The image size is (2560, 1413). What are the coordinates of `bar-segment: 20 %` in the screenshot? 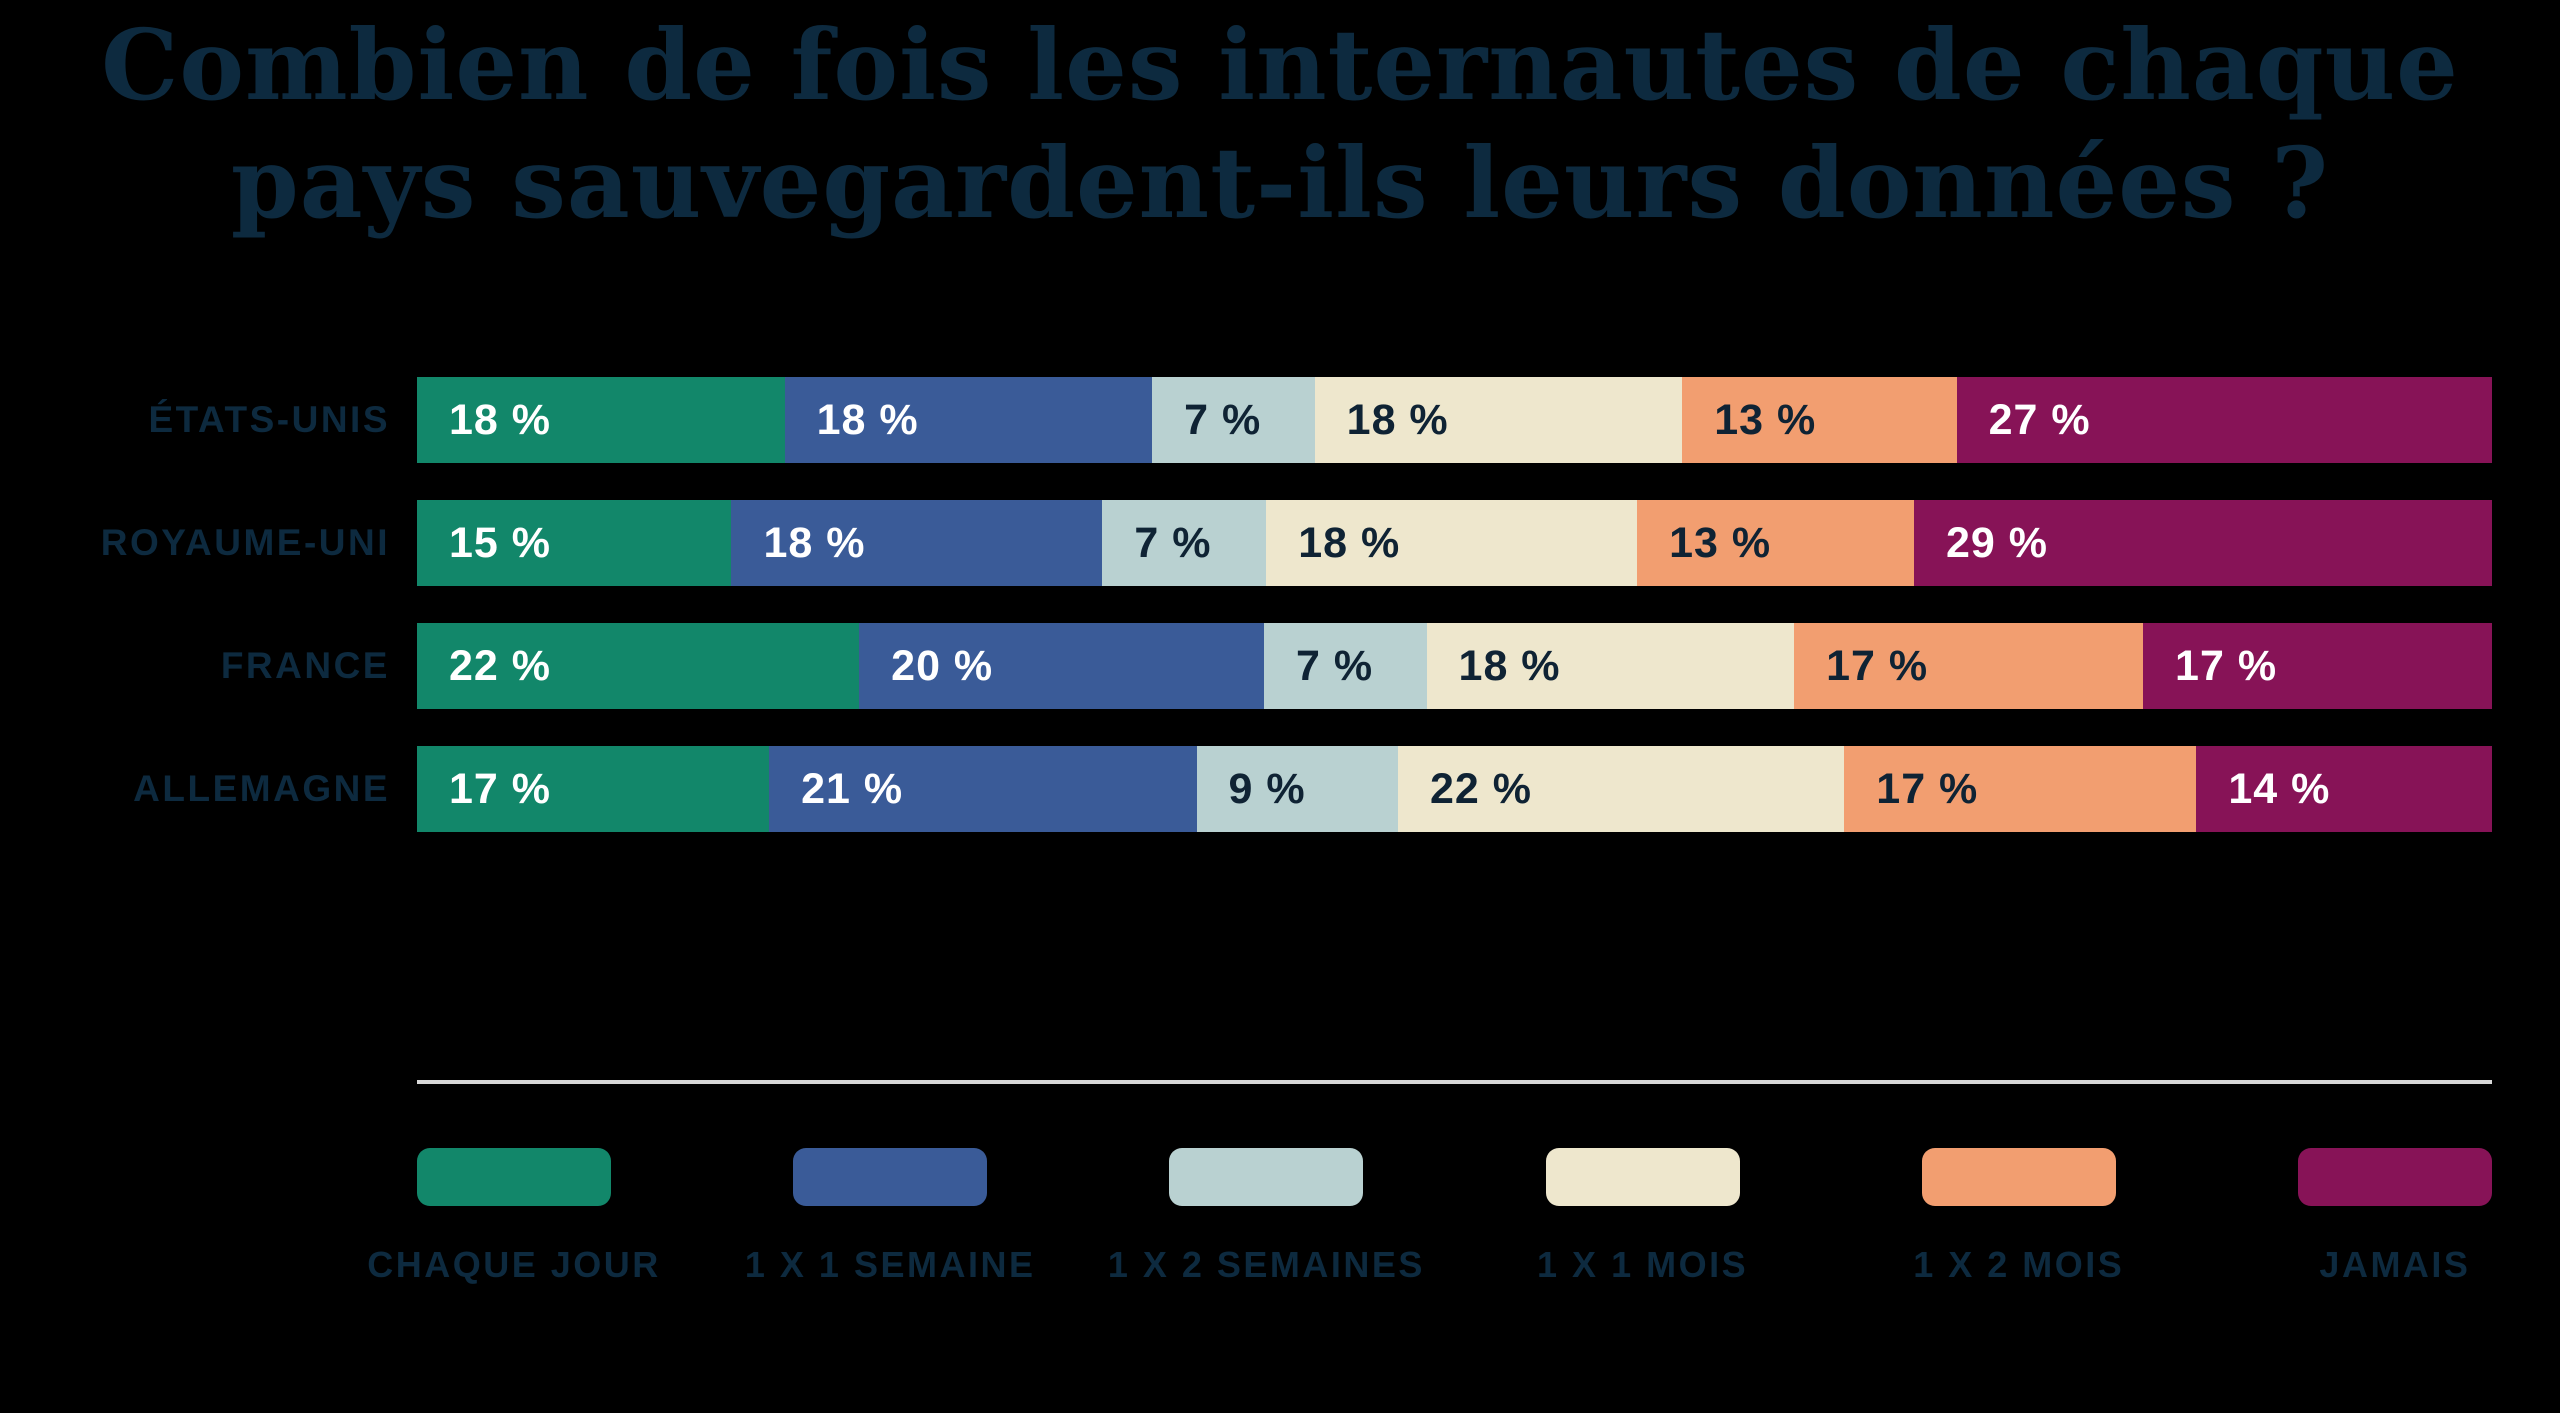 It's located at (1062, 666).